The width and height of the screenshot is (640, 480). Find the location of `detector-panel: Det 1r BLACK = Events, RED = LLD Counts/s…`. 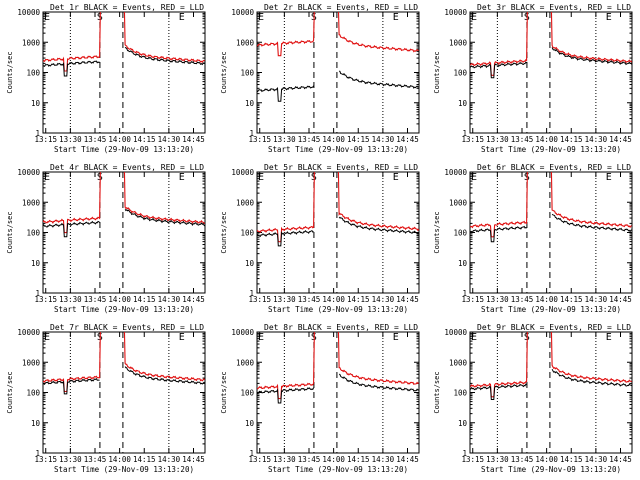

detector-panel: Det 1r BLACK = Events, RED = LLD Counts/s… is located at coordinates (106, 78).